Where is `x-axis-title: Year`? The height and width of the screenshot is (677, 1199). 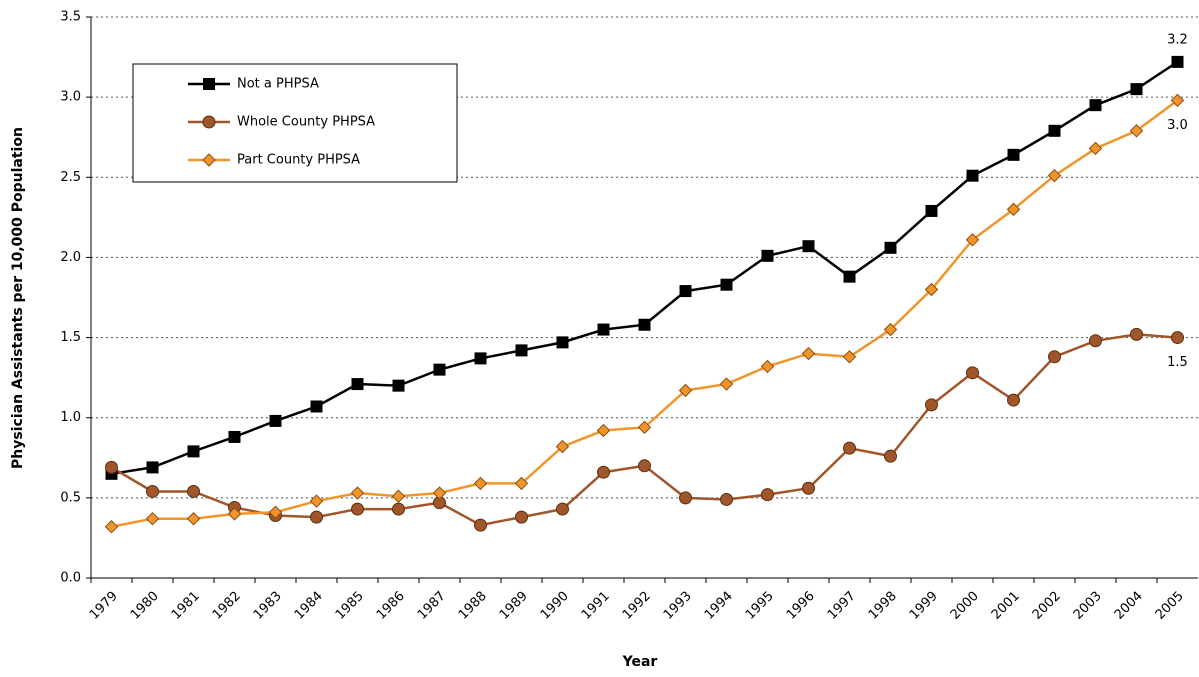
x-axis-title: Year is located at coordinates (640, 662).